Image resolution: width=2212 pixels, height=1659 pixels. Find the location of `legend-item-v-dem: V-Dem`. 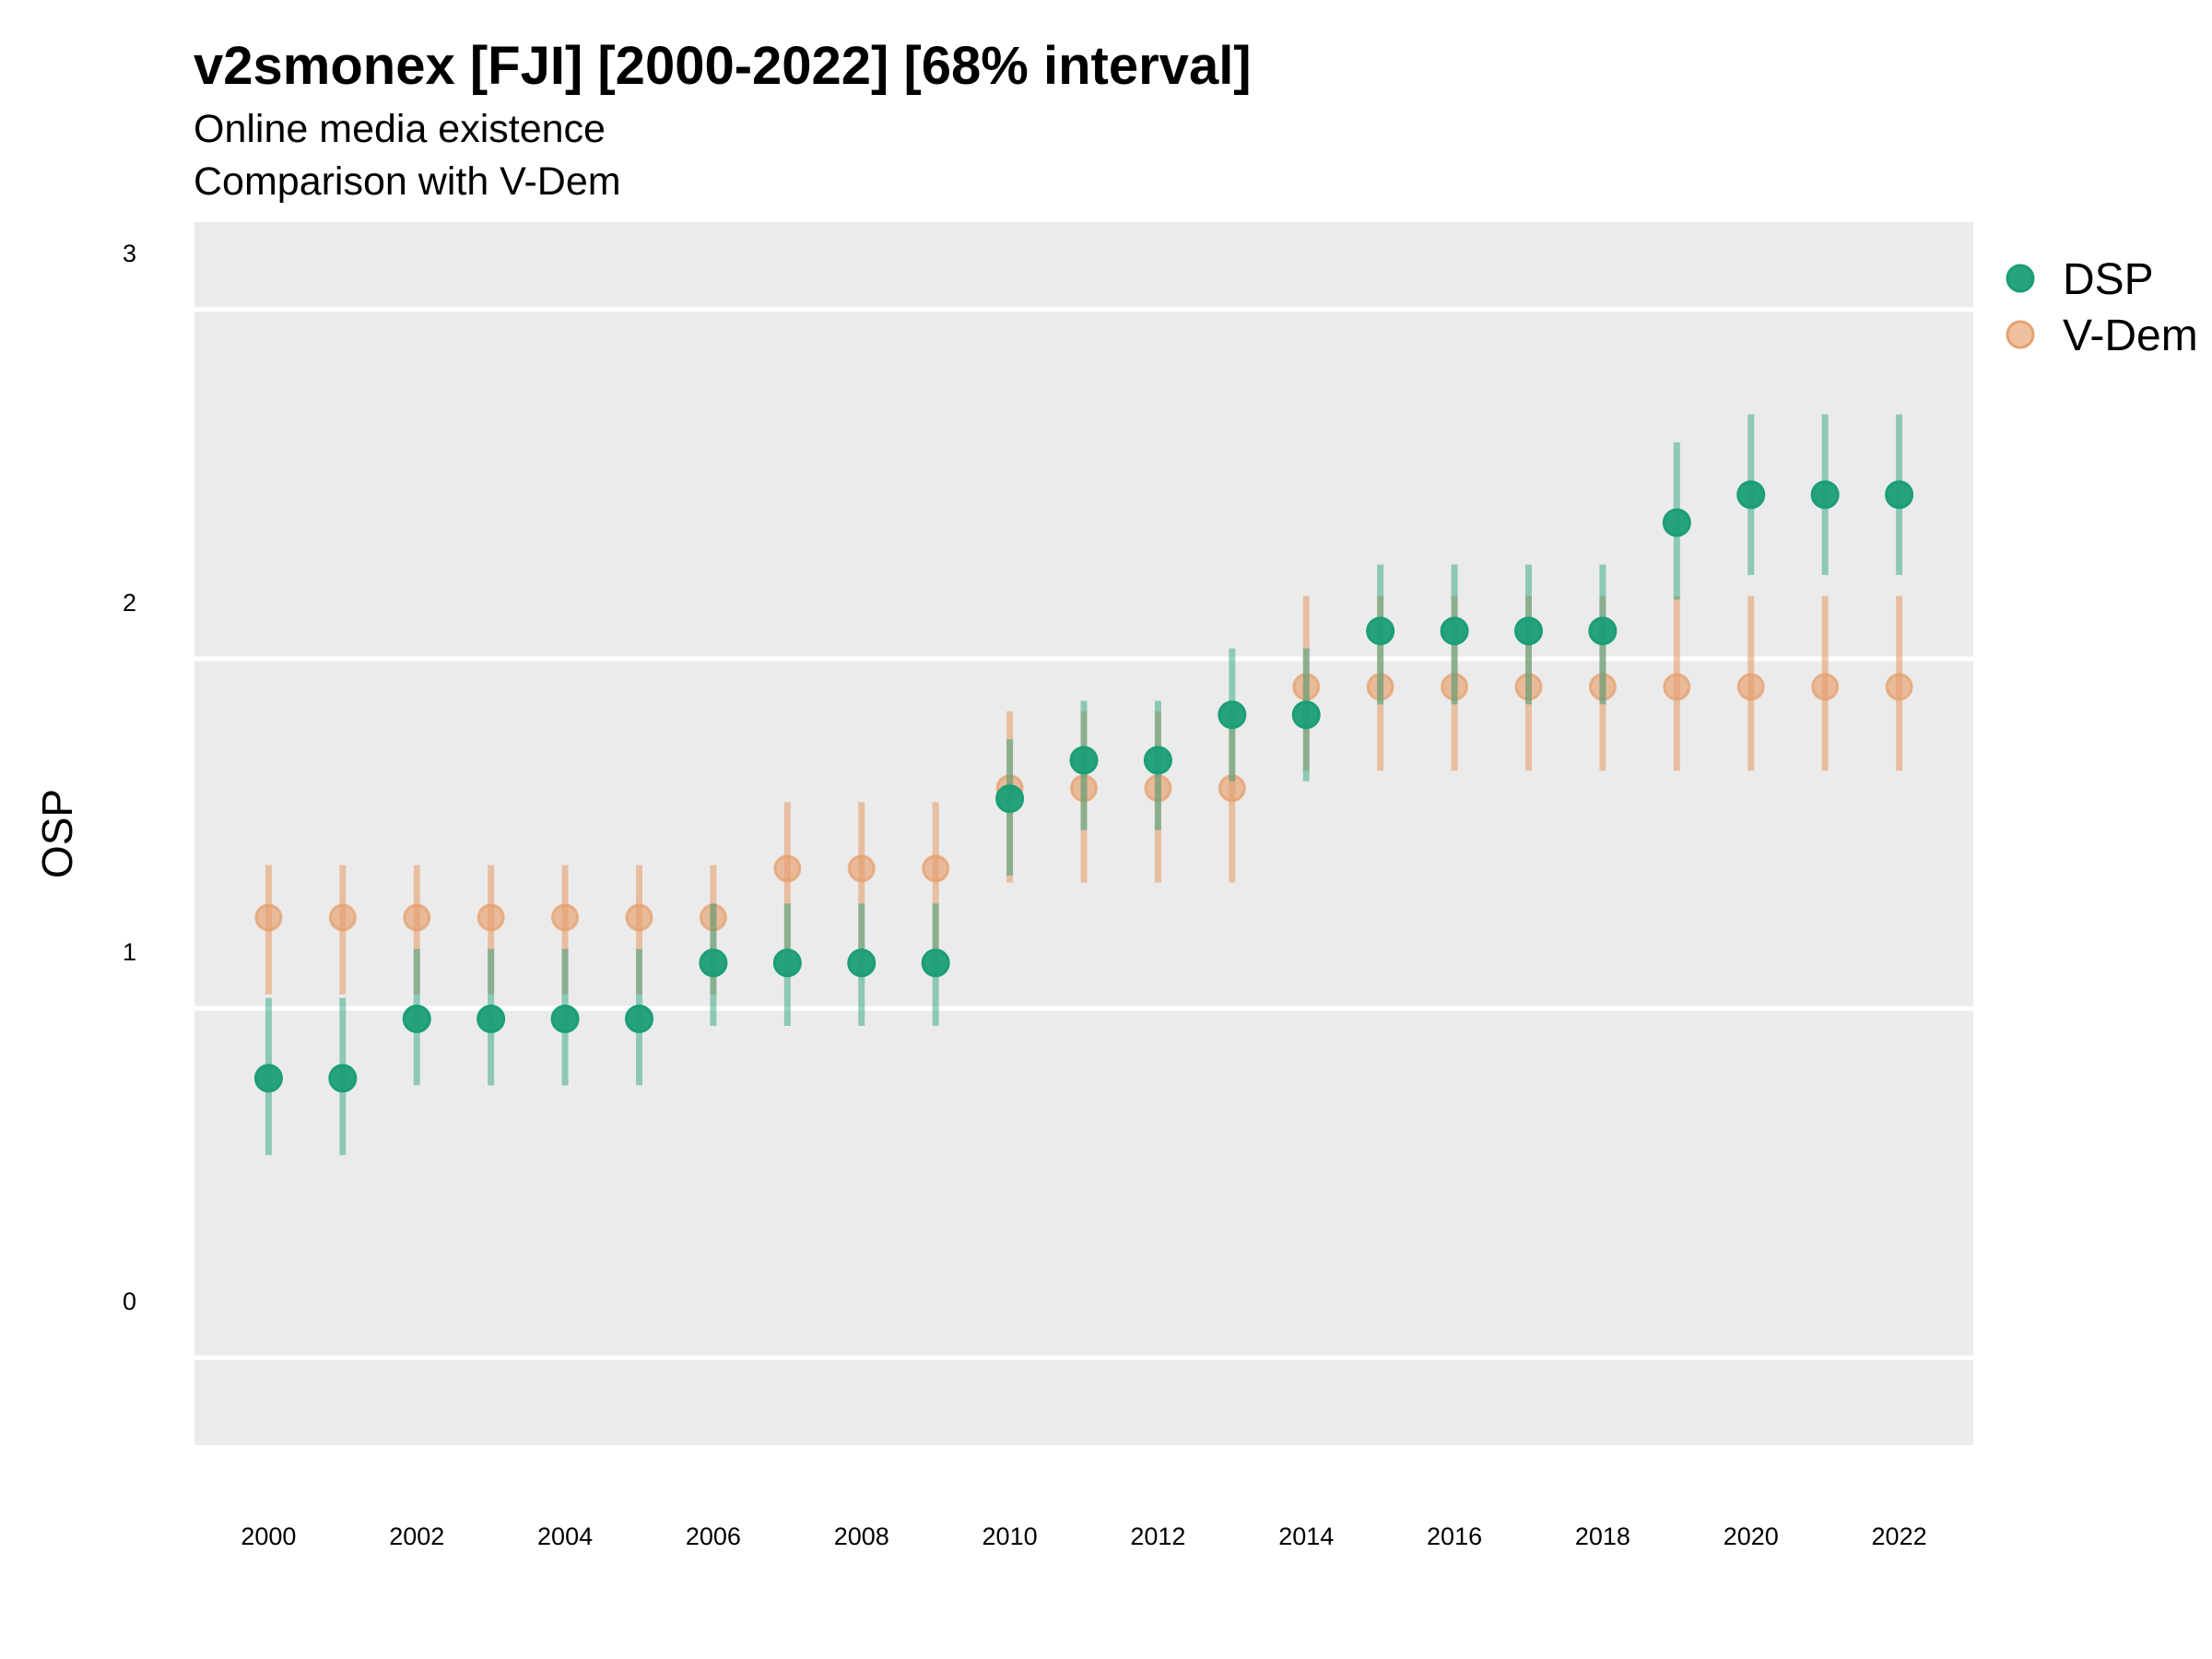

legend-item-v-dem: V-Dem is located at coordinates (2102, 336).